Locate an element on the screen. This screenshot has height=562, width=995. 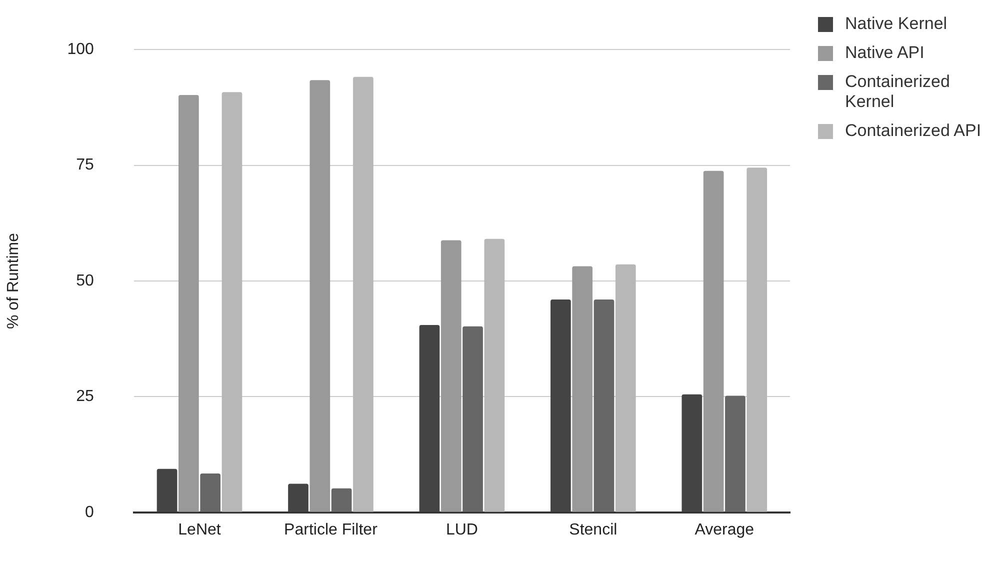
legend-label: Containerized API is located at coordinates (913, 131).